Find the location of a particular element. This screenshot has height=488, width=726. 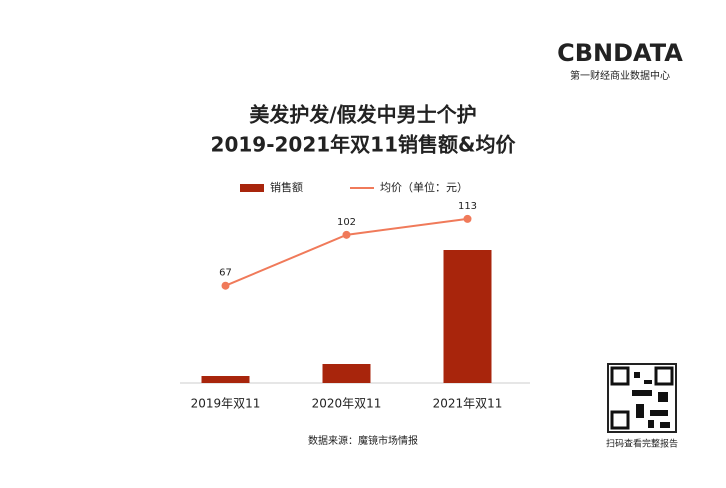

logo-sub: 第一财经商业数据中心 is located at coordinates (620, 75).